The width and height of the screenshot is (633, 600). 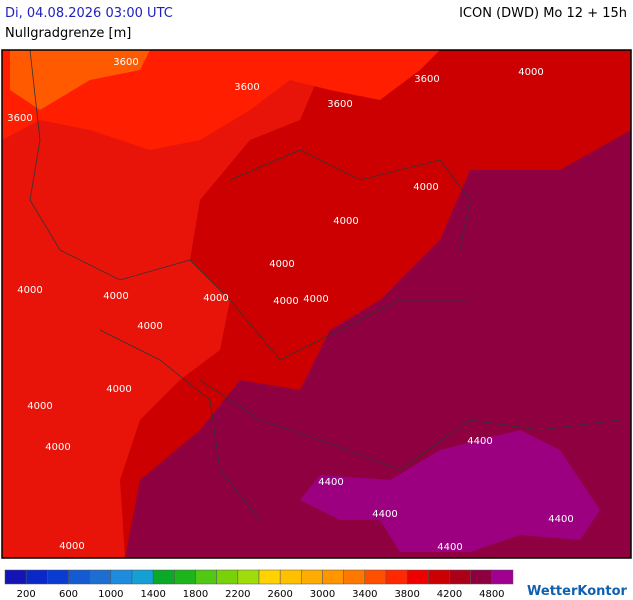 I want to click on subtitle: Nullgradgrenze [m], so click(x=68, y=33).